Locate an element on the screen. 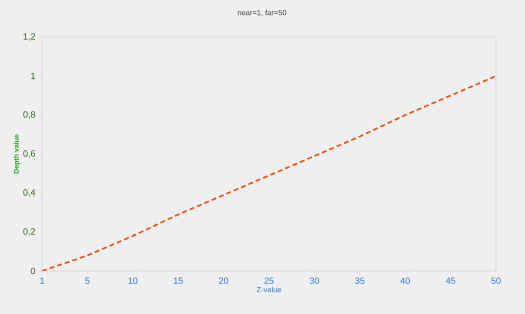 The width and height of the screenshot is (525, 314). y-tick-label: 0,8 is located at coordinates (29, 115).